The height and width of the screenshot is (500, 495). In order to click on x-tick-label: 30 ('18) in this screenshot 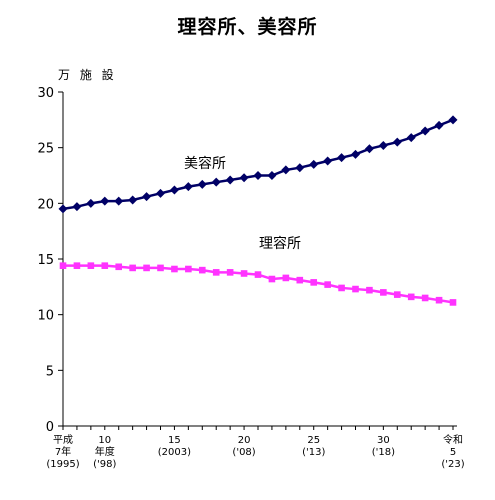, I will do `click(383, 446)`.